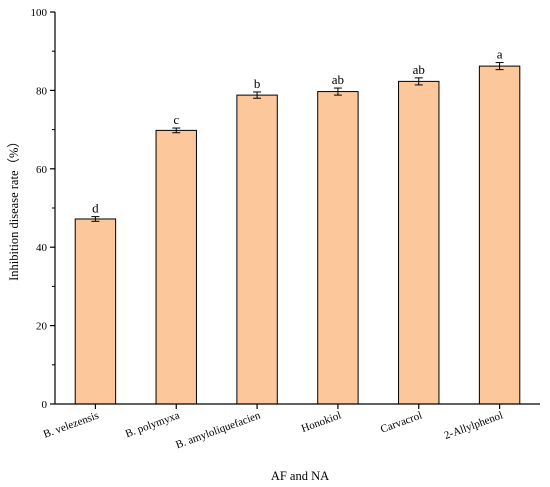 Image resolution: width=550 pixels, height=487 pixels. Describe the element at coordinates (257, 83) in the screenshot. I see `significance-label: b` at that location.